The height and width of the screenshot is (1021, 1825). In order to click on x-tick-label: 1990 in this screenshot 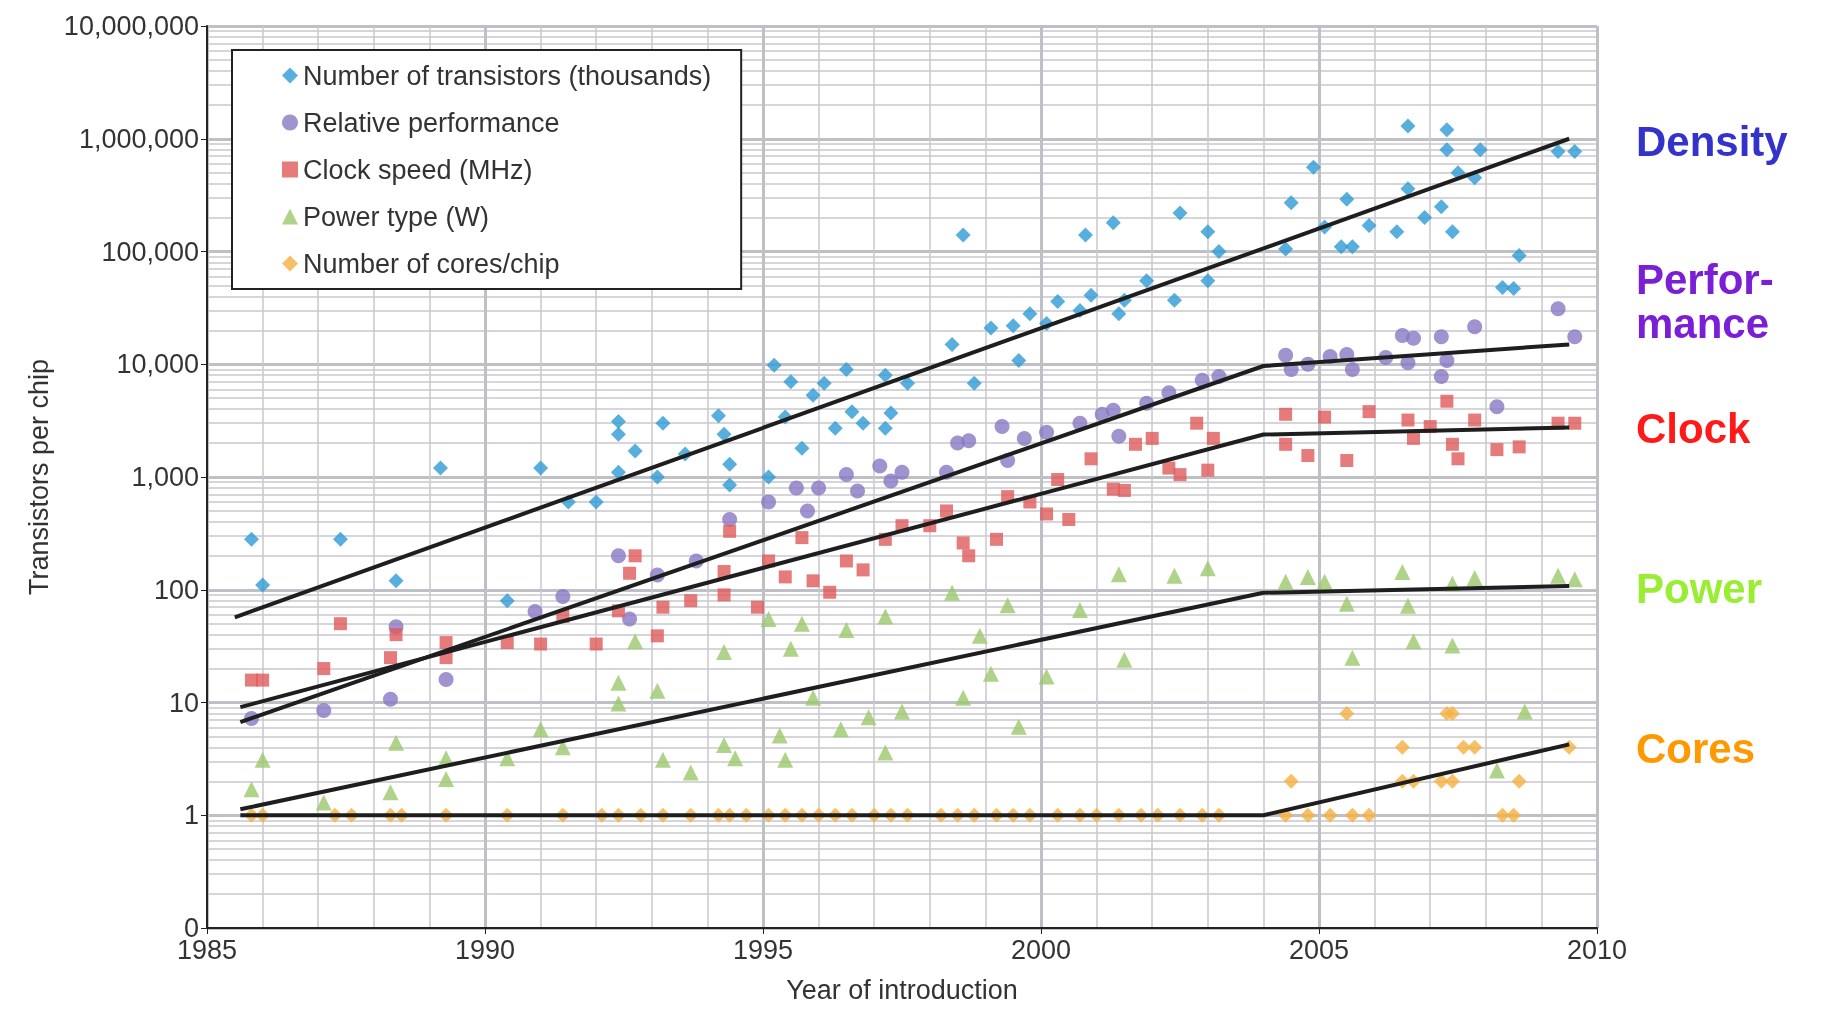, I will do `click(485, 949)`.